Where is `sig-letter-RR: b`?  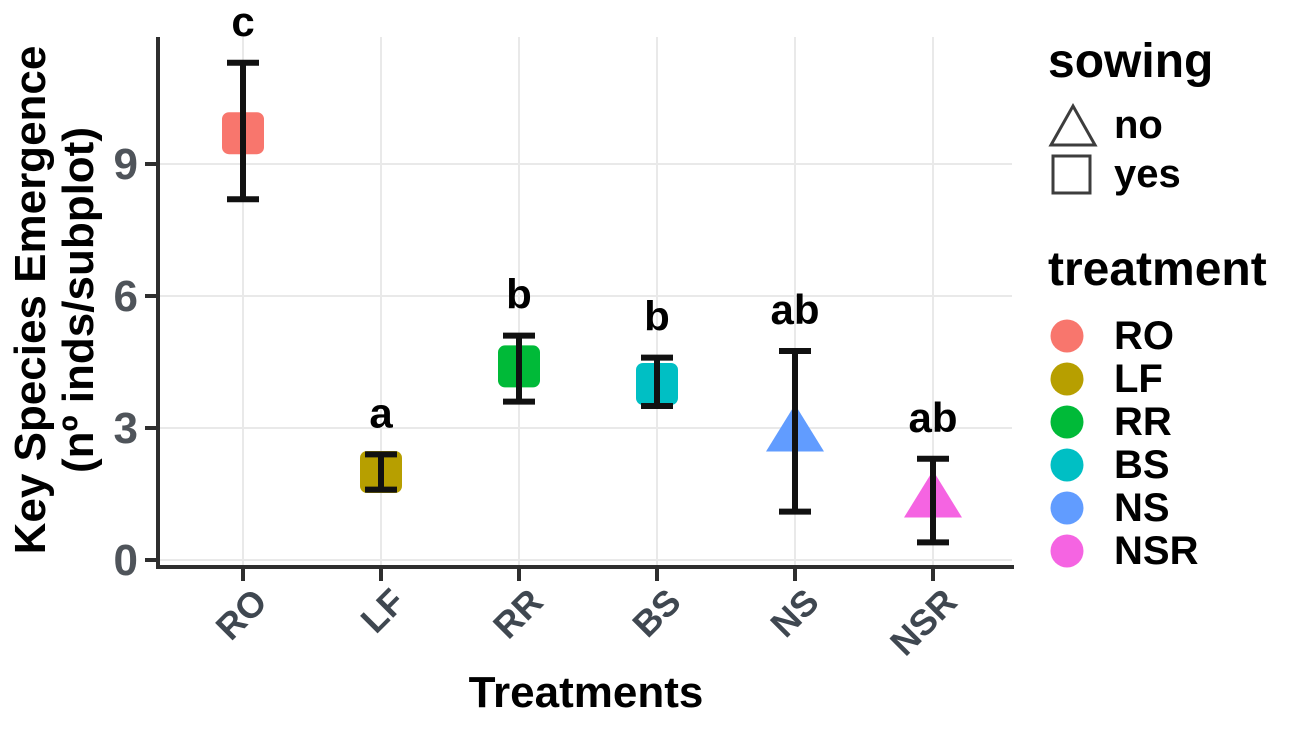 sig-letter-RR: b is located at coordinates (519, 294).